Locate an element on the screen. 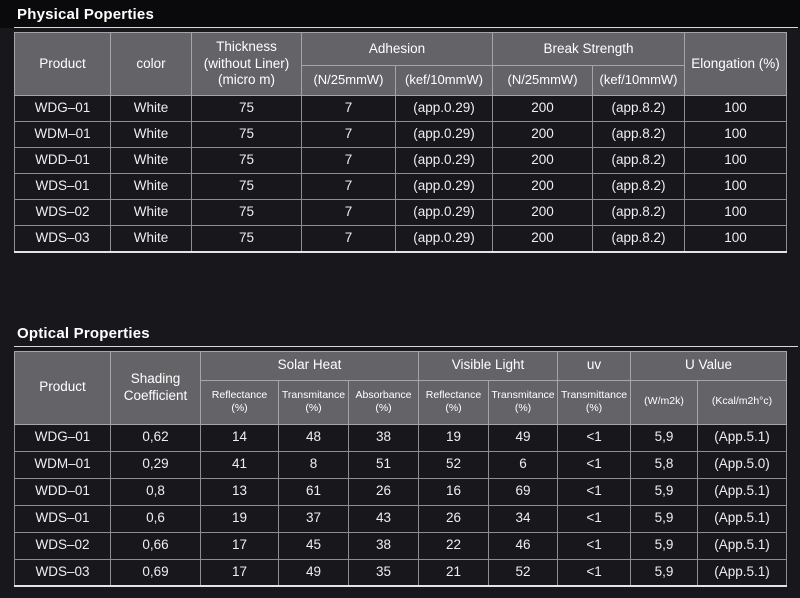 The height and width of the screenshot is (598, 800). col-header-uv: uv is located at coordinates (594, 365).